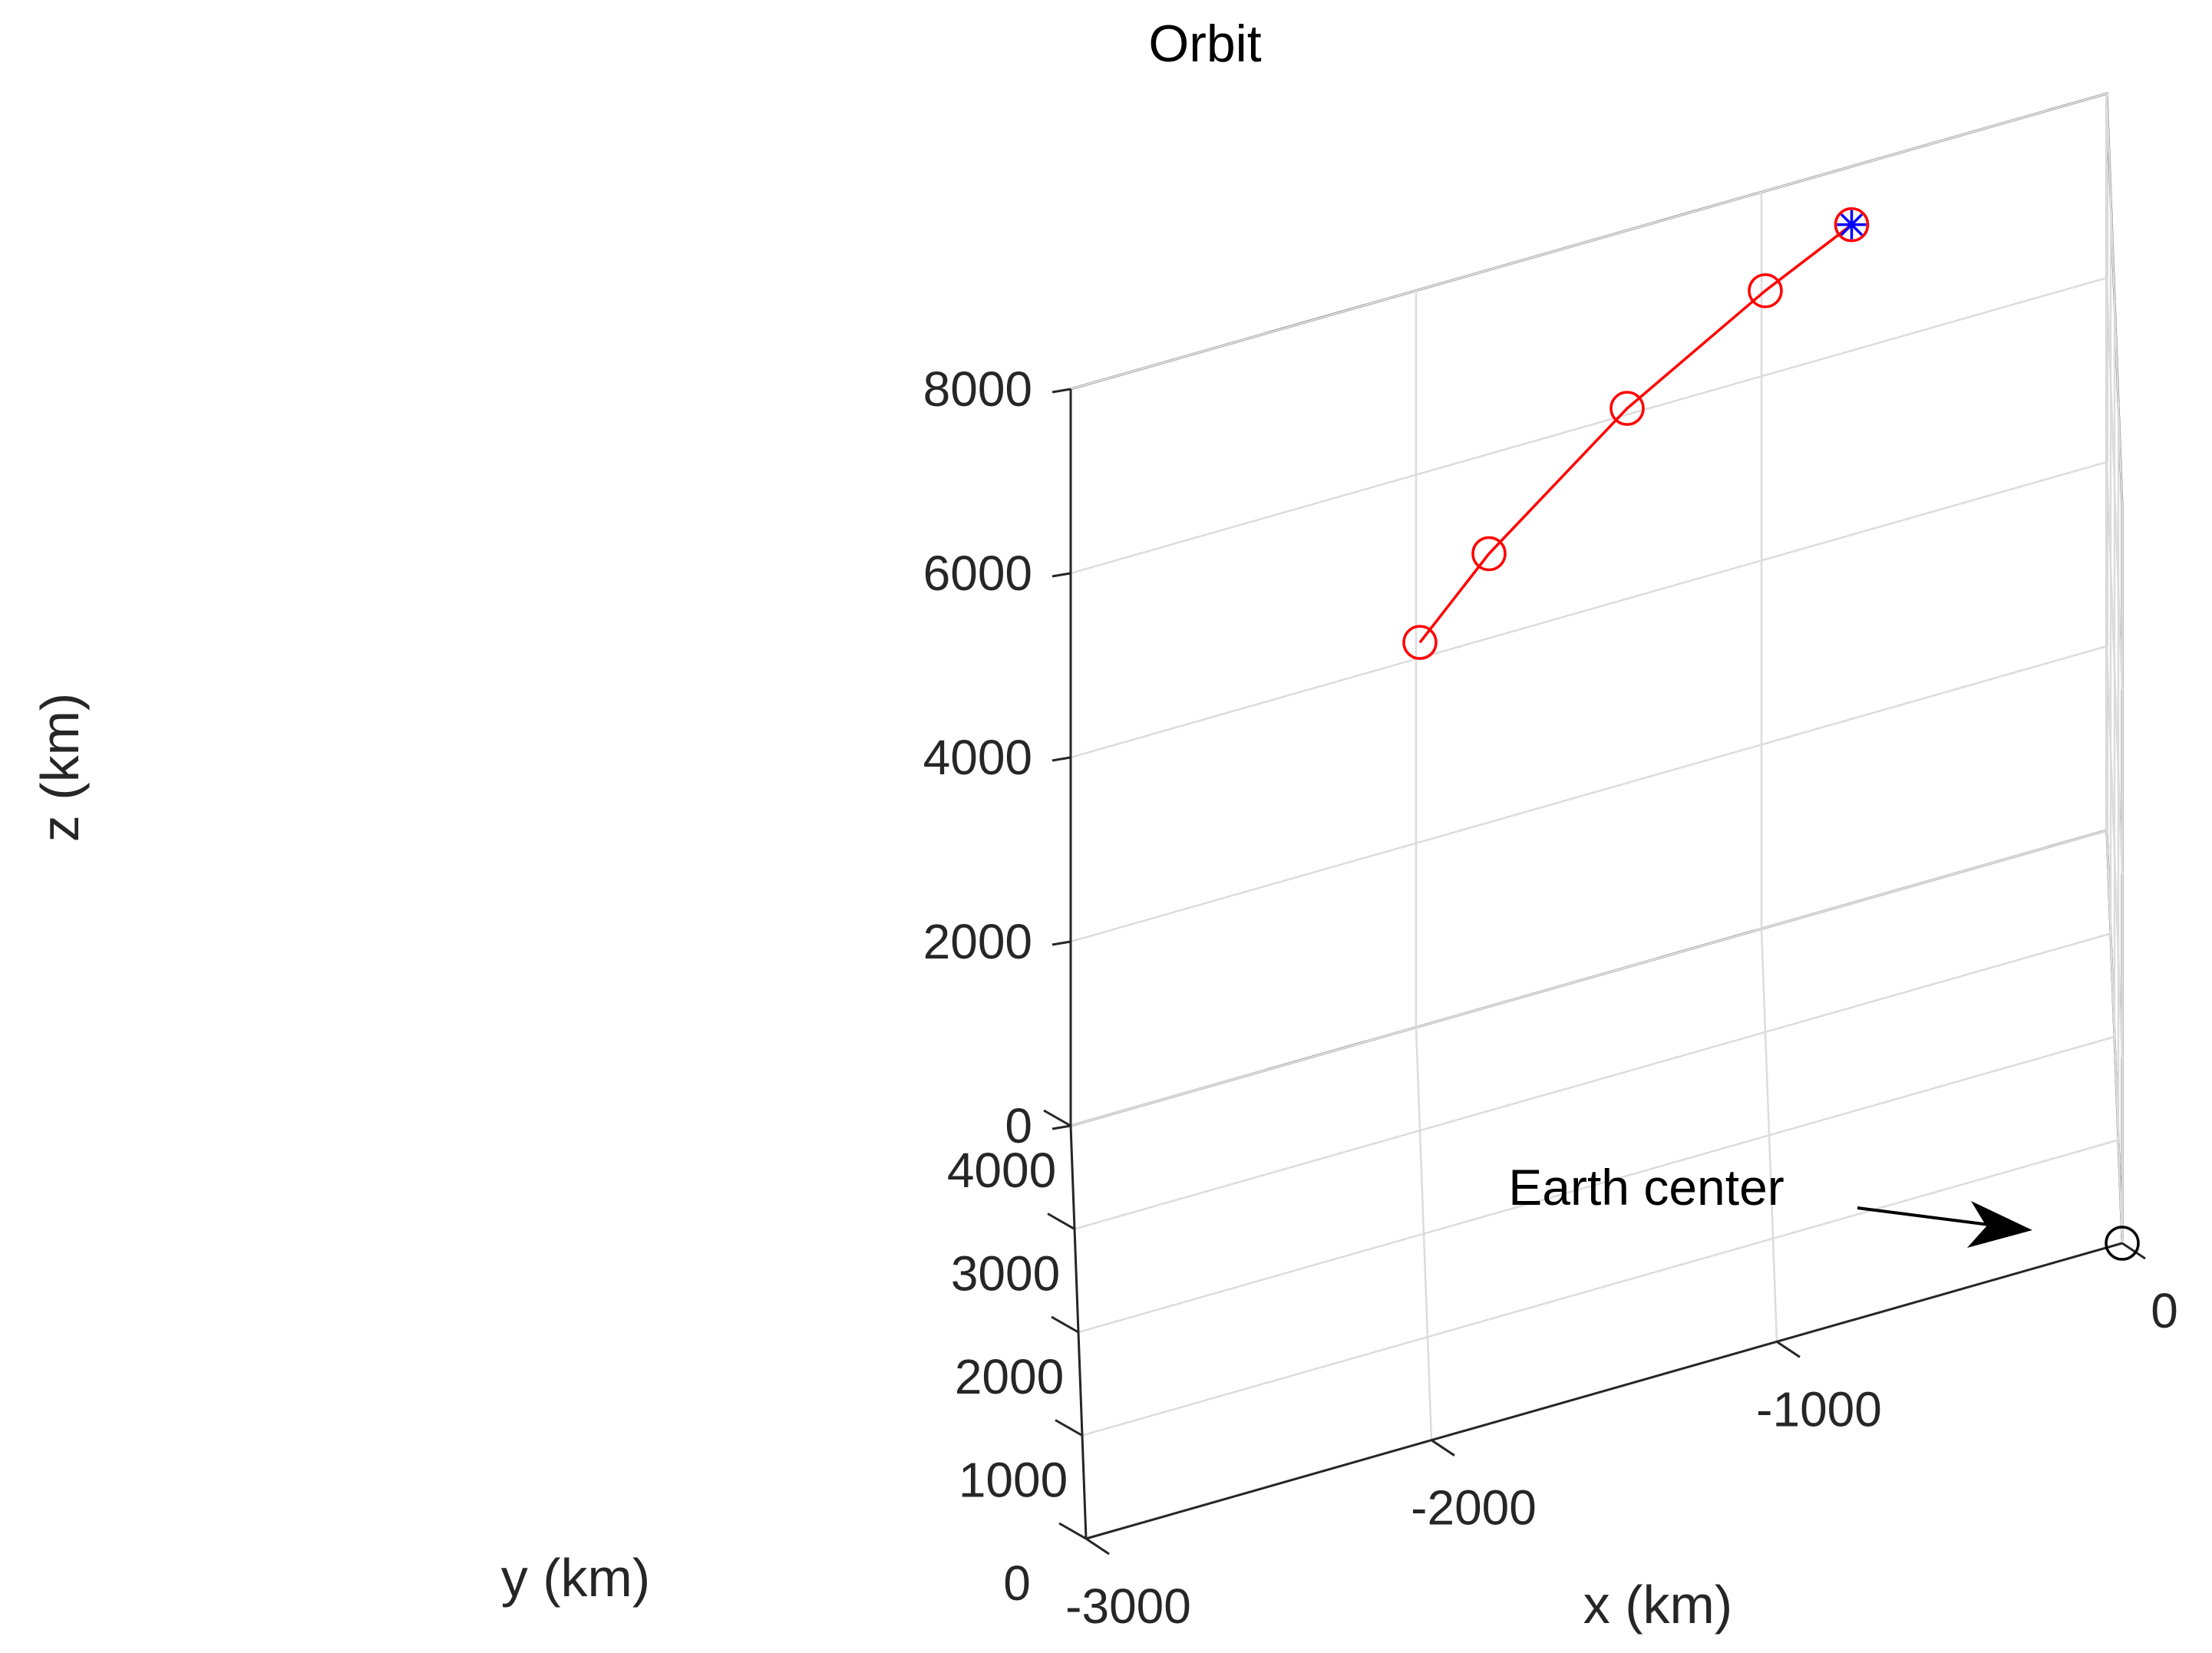 Image resolution: width=2212 pixels, height=1653 pixels. What do you see at coordinates (1819, 1409) in the screenshot?
I see `x-tick-label: -1000` at bounding box center [1819, 1409].